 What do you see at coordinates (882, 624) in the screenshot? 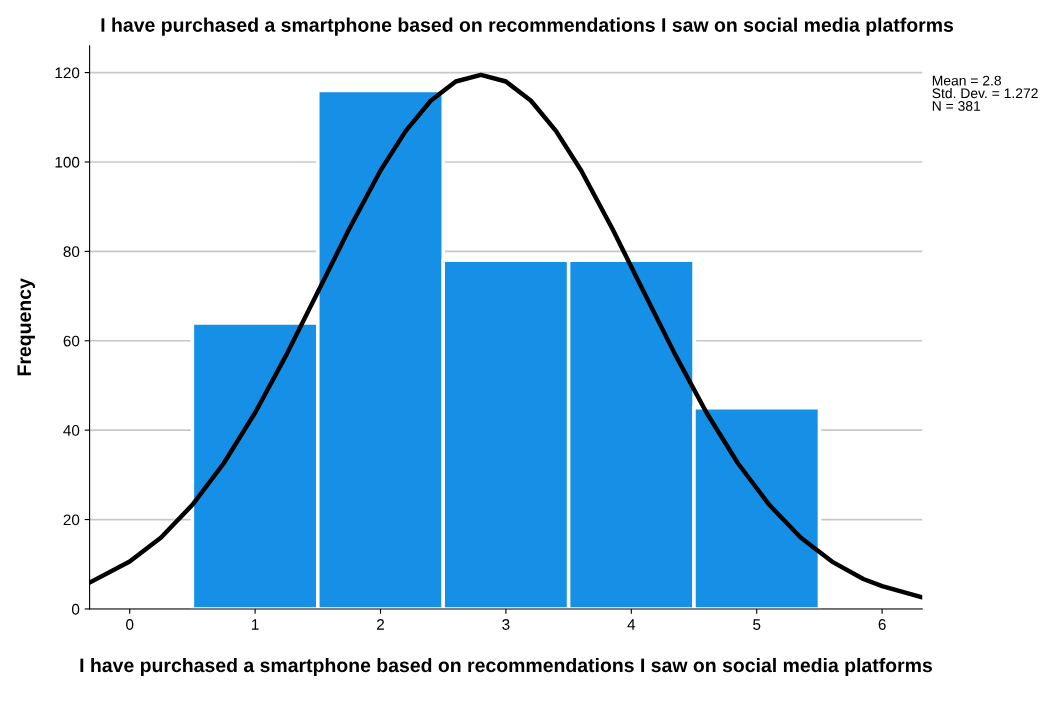
I see `x-tick-label: 6` at bounding box center [882, 624].